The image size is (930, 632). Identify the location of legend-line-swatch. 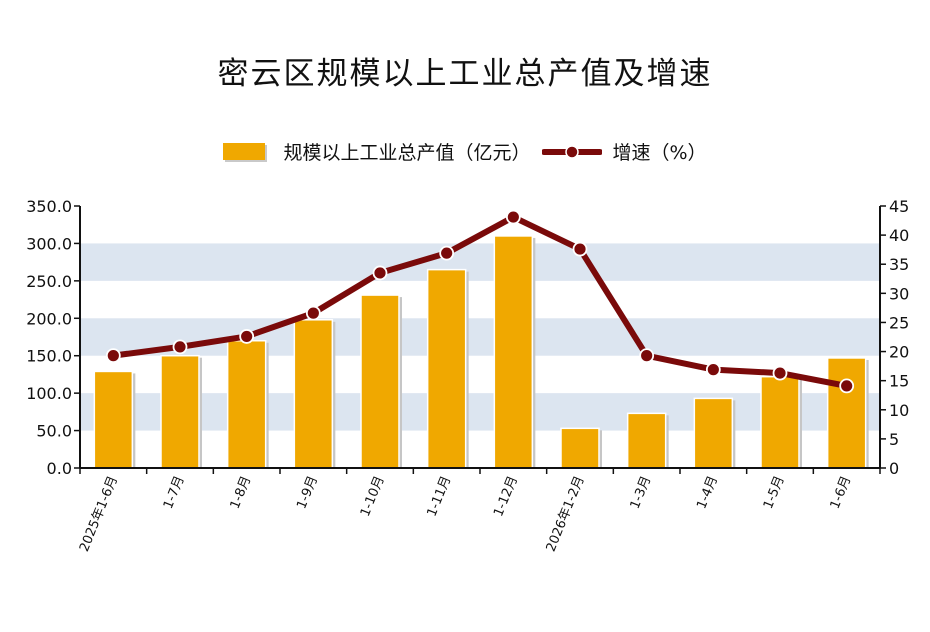
(572, 151).